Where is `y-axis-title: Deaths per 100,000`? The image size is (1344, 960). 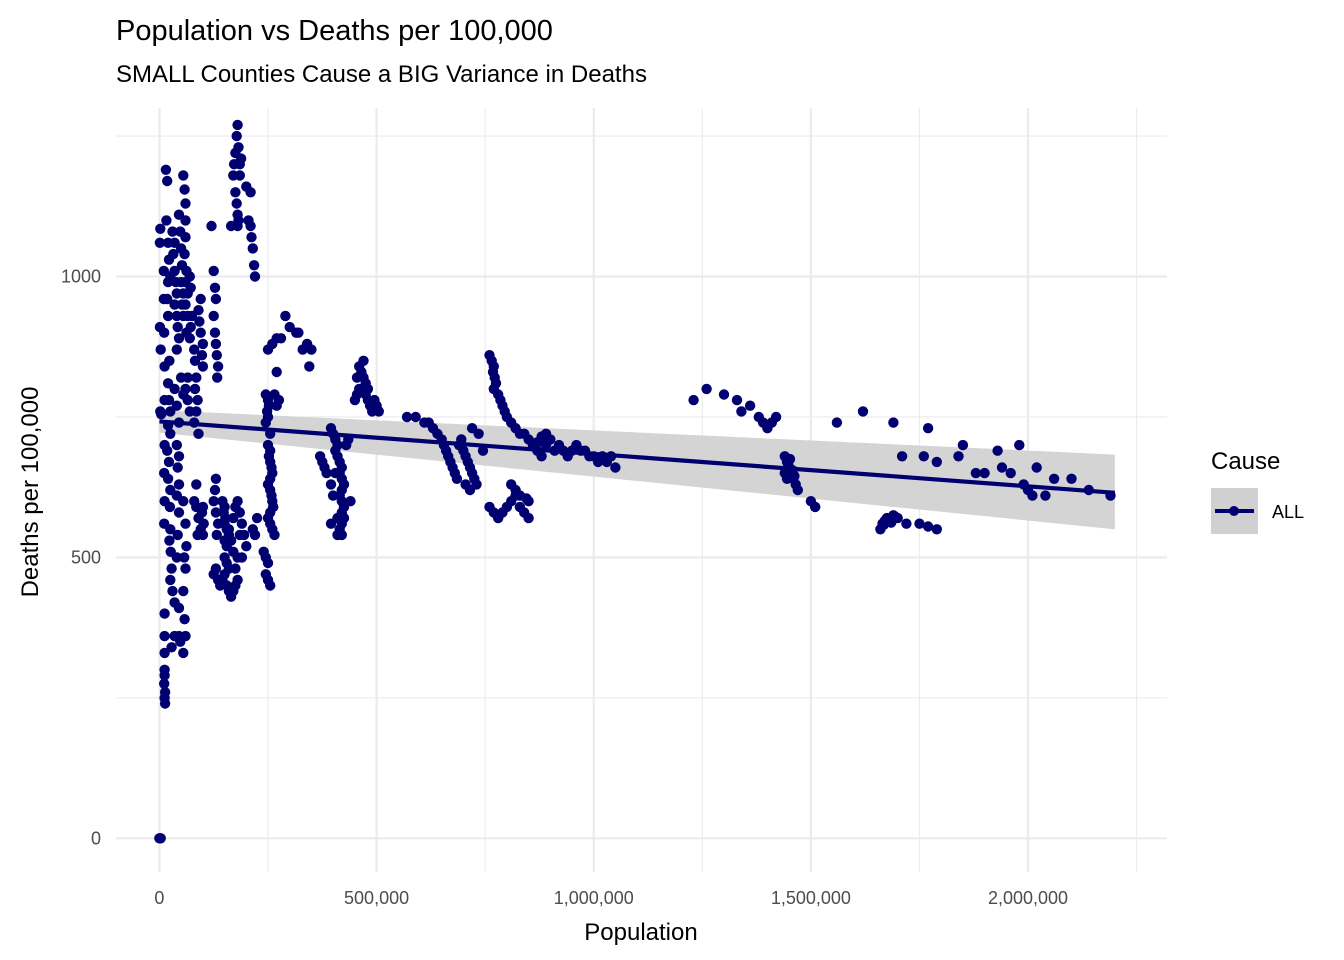
y-axis-title: Deaths per 100,000 is located at coordinates (30, 492).